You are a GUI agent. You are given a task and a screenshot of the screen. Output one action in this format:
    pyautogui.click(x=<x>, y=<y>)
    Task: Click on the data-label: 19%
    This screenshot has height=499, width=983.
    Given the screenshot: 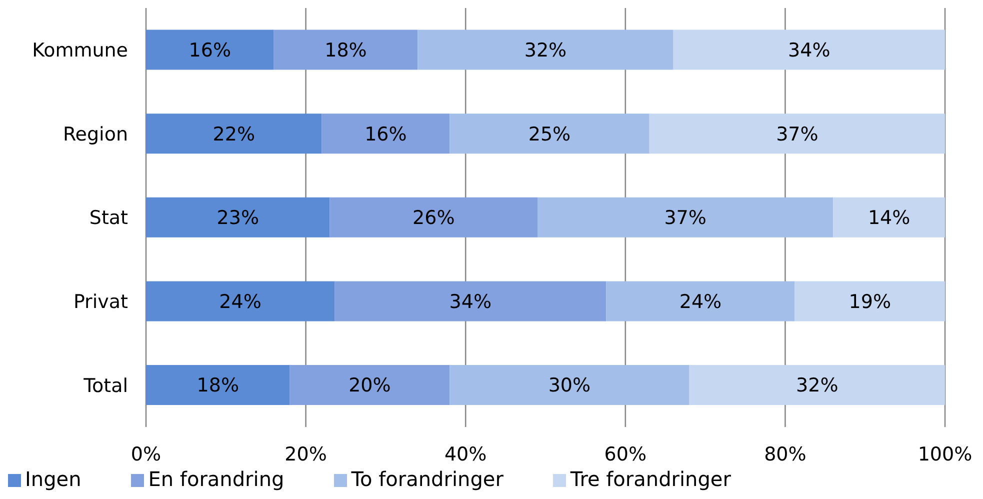 What is the action you would take?
    pyautogui.click(x=870, y=301)
    